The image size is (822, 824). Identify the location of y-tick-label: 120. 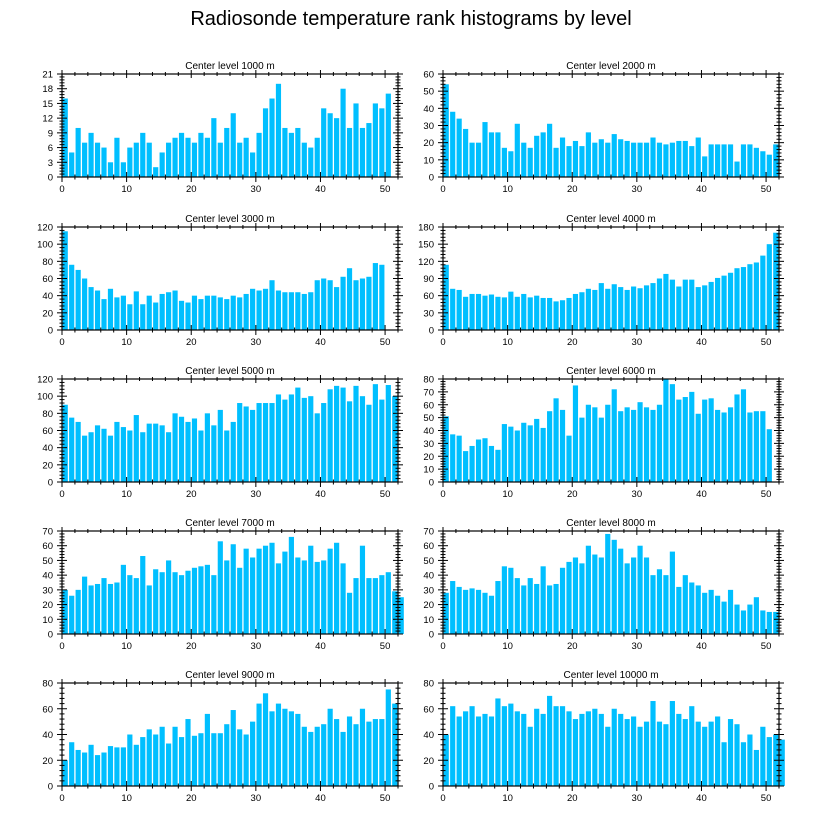
(45, 380).